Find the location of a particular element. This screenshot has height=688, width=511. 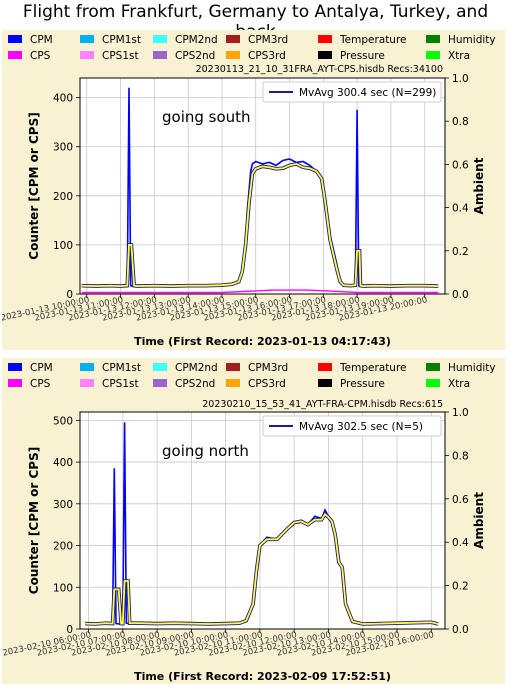

direction-annotation: going north is located at coordinates (205, 451).